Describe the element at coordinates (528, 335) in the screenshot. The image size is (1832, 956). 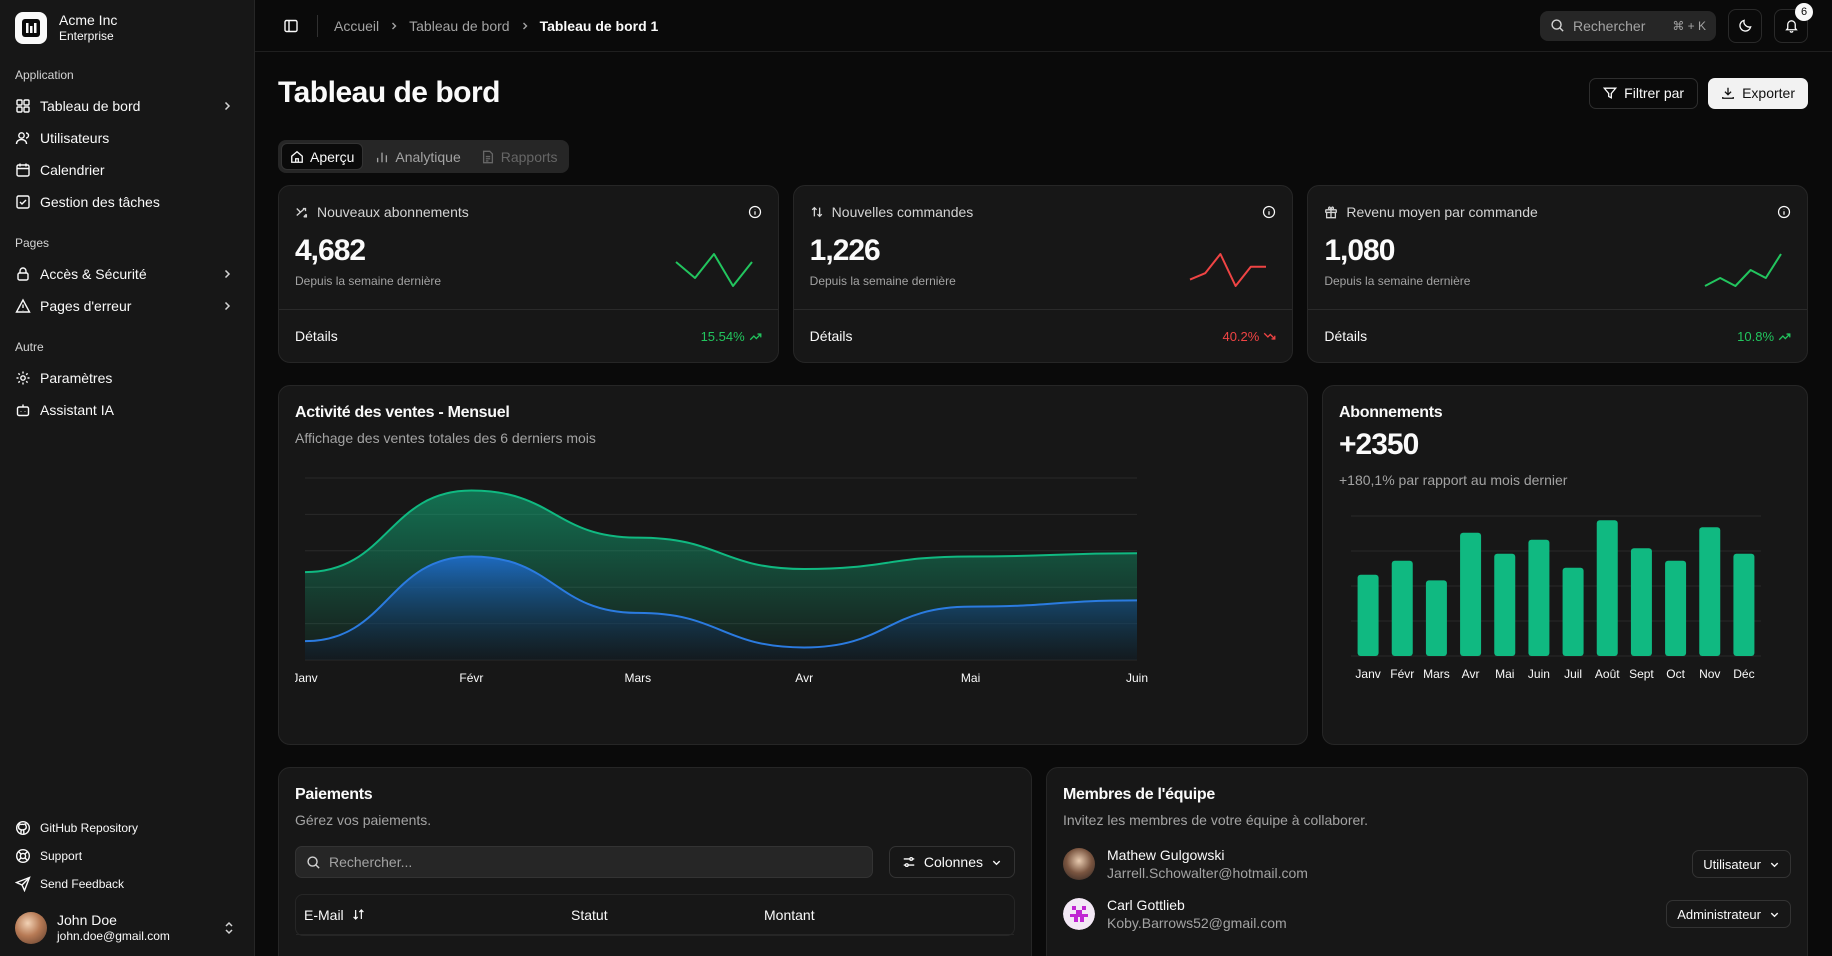
I see `kpi-footer: Détails 15.54%` at that location.